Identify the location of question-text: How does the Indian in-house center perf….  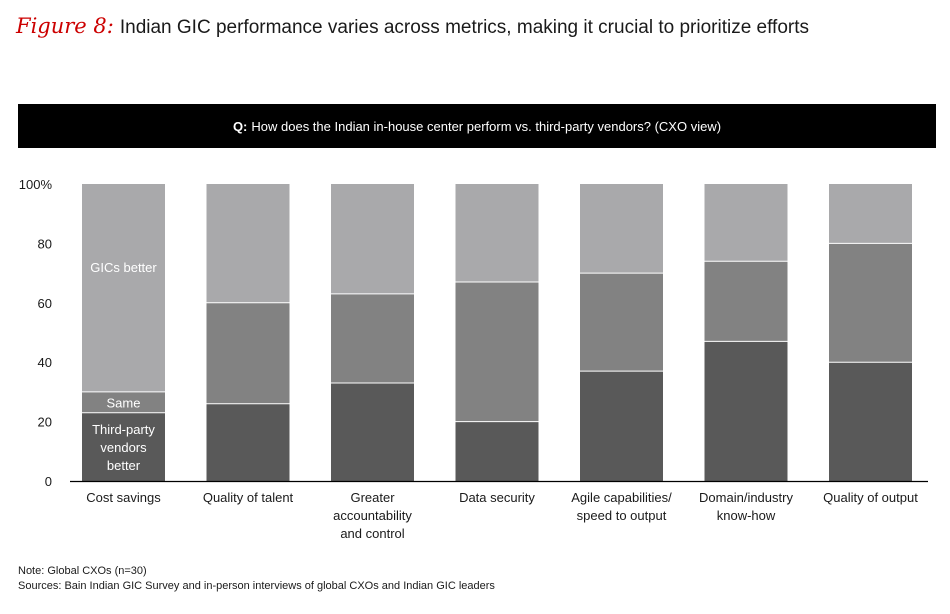
(486, 126).